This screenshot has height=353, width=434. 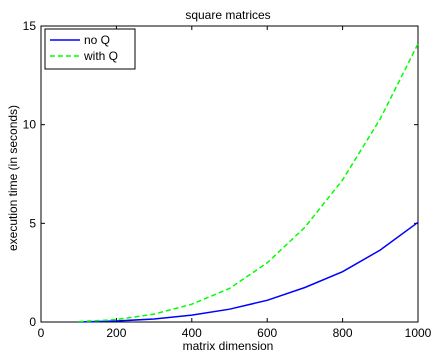 What do you see at coordinates (13, 178) in the screenshot?
I see `y-axis-label: execution time (in seconds)` at bounding box center [13, 178].